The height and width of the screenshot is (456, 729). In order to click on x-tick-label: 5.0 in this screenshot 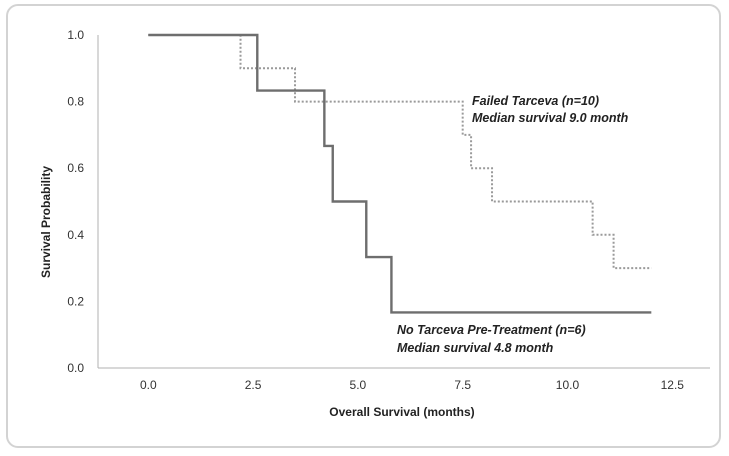, I will do `click(358, 385)`.